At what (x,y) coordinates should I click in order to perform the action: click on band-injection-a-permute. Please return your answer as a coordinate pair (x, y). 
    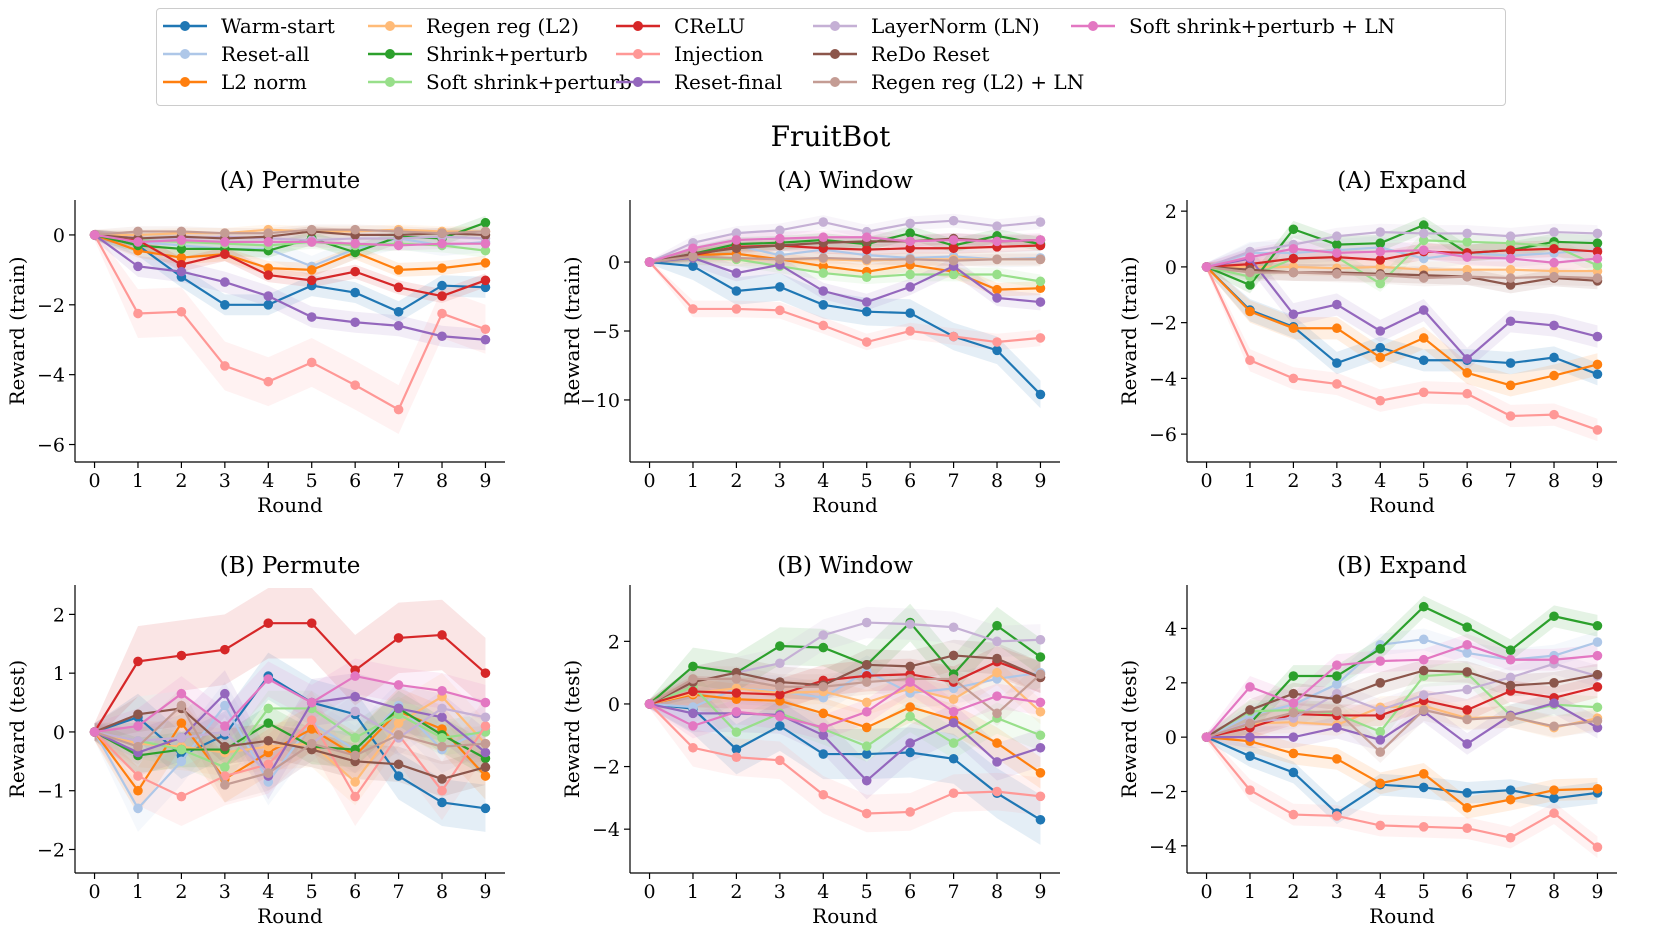
    Looking at the image, I should click on (290, 332).